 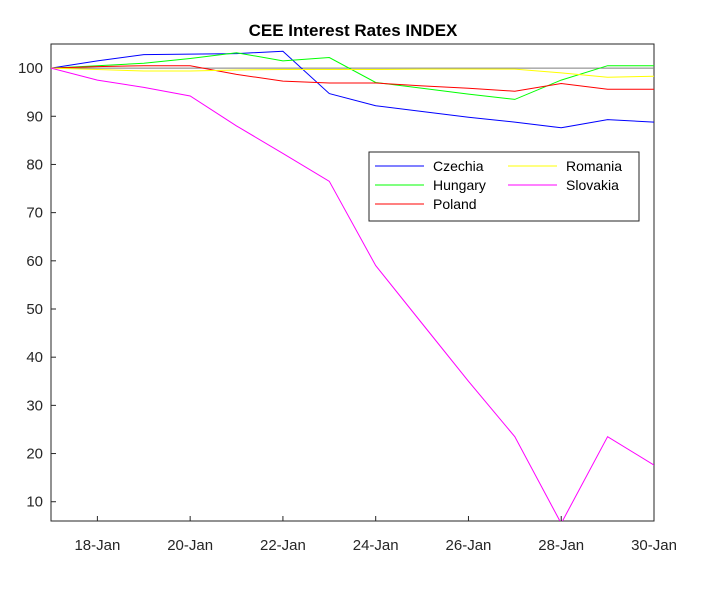 What do you see at coordinates (30, 68) in the screenshot?
I see `y-tick-label: 100` at bounding box center [30, 68].